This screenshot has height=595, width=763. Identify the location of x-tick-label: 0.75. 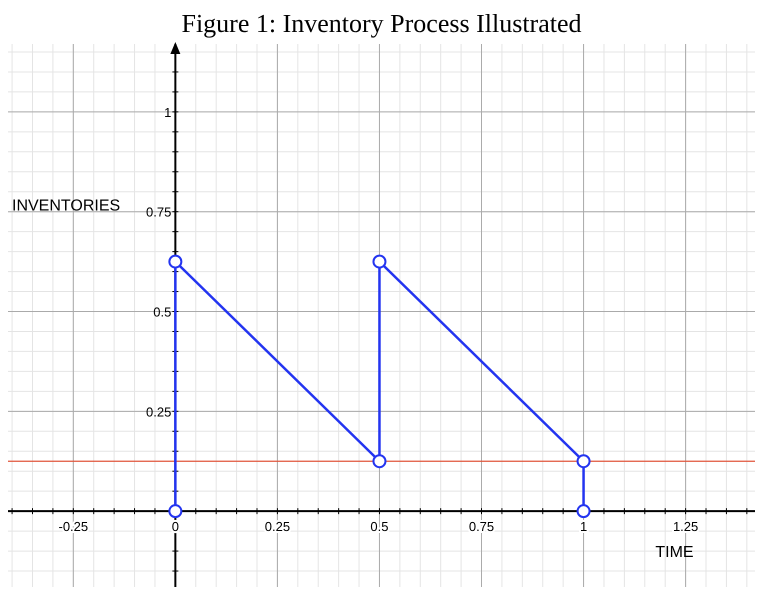
(481, 526).